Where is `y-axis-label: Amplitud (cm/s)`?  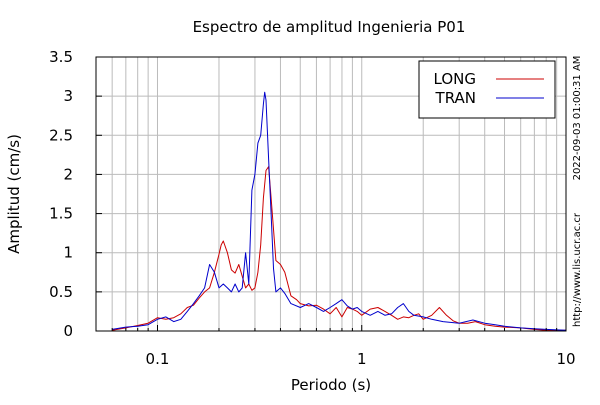
y-axis-label: Amplitud (cm/s) is located at coordinates (14, 194).